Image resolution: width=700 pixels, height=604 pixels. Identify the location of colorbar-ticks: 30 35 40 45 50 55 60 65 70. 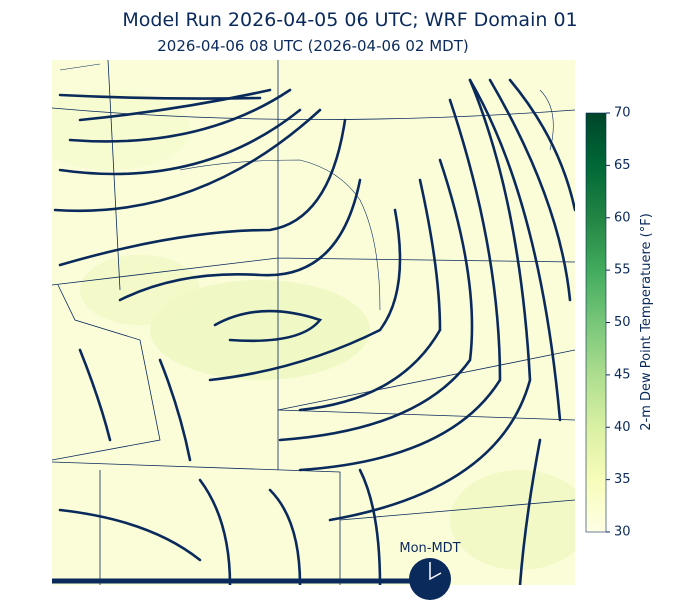
(618, 323).